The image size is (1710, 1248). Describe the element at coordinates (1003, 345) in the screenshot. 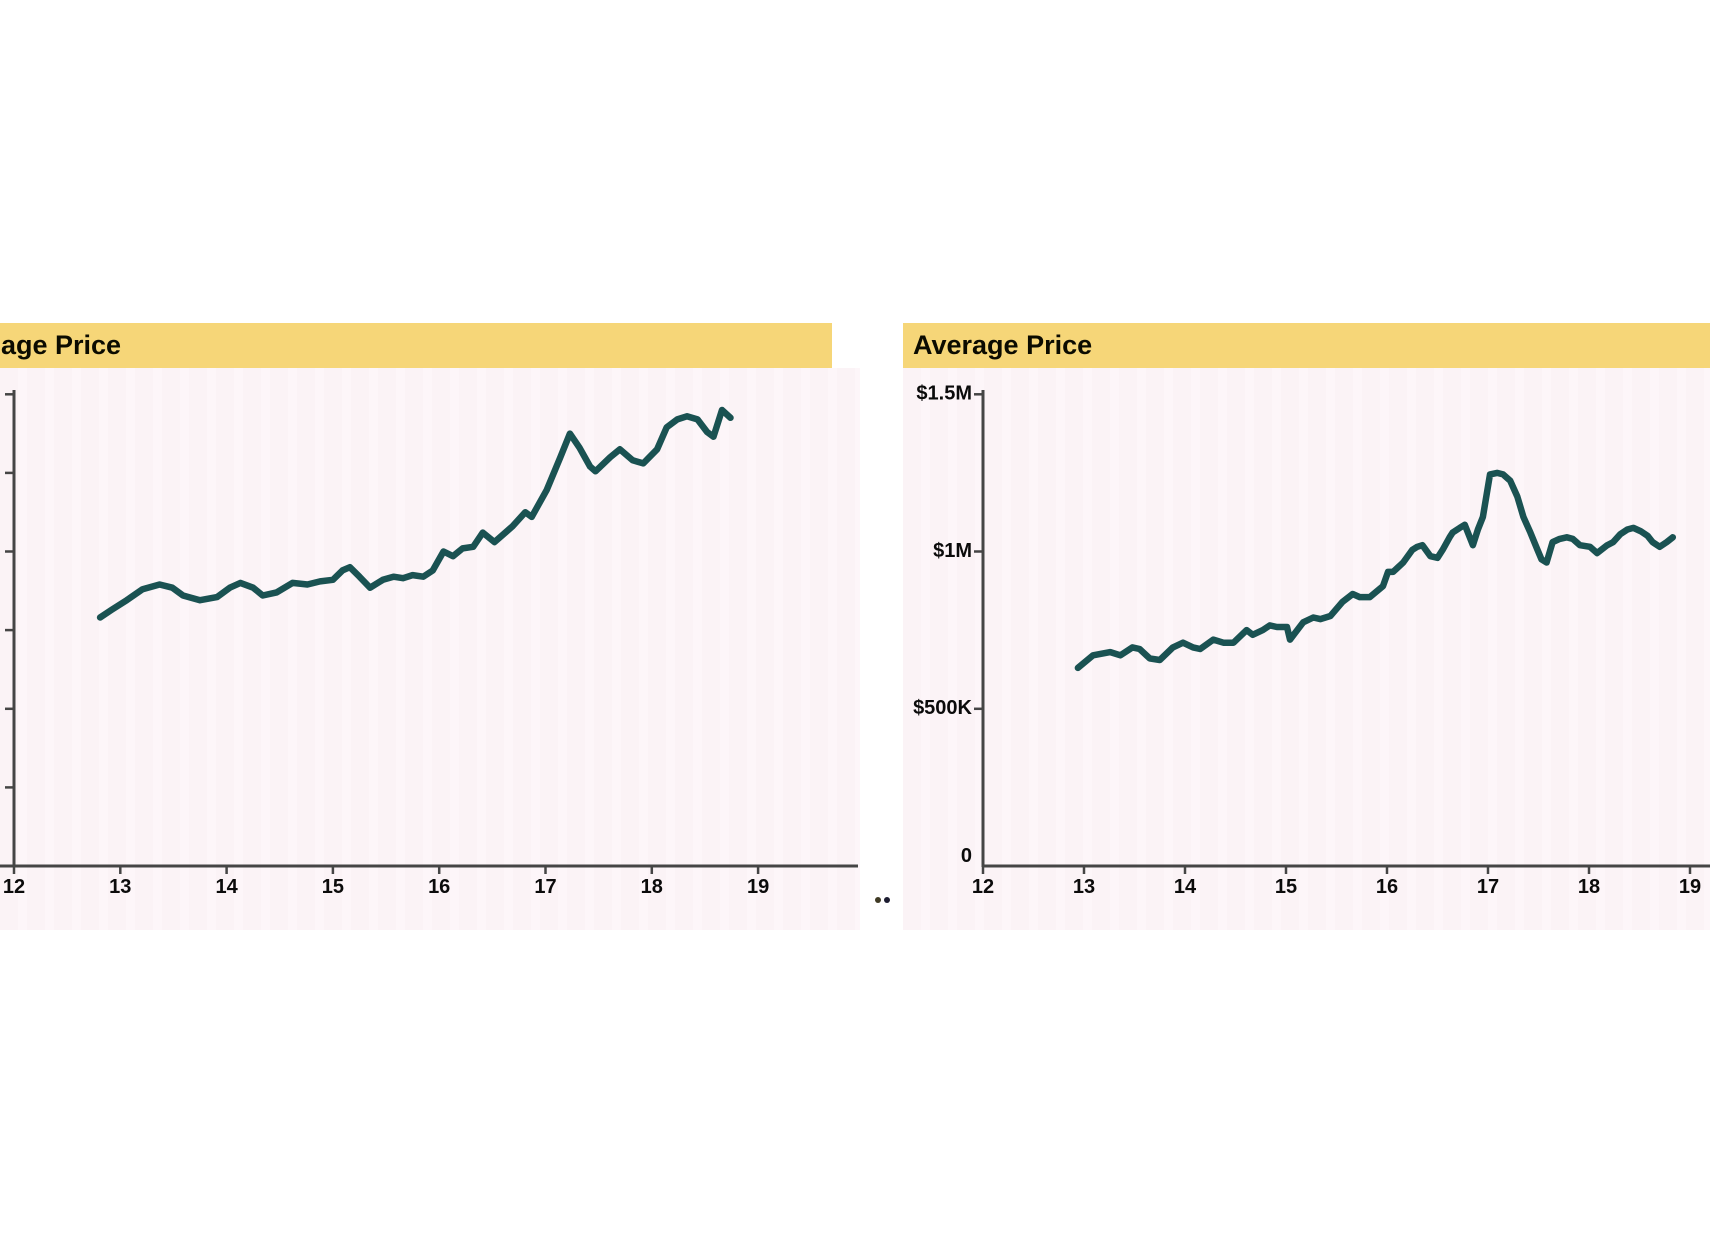

I see `chart-title-right: Average Price` at that location.